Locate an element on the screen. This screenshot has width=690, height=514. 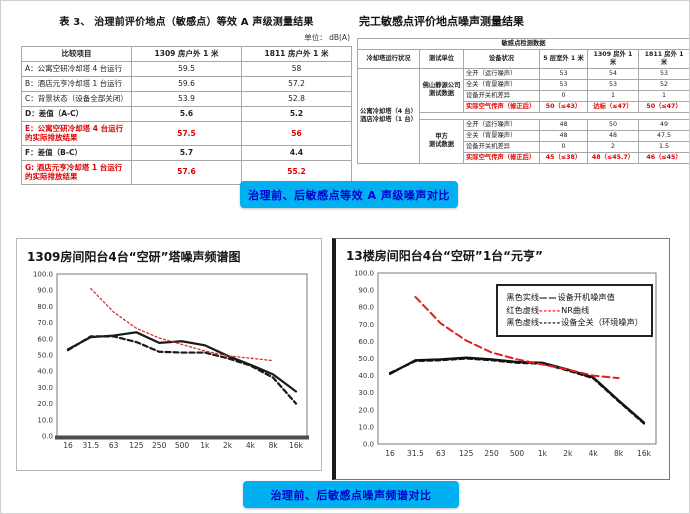
table2-cell: 50（≤43） is located at coordinates (563, 106).